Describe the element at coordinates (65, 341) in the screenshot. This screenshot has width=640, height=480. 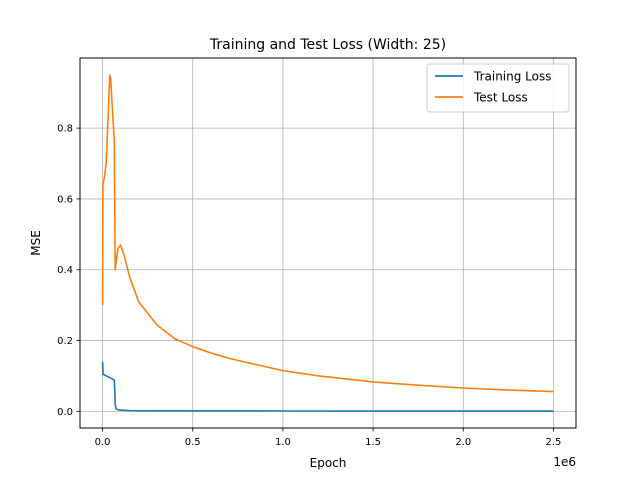
I see `y-tick-label: 0.2` at that location.